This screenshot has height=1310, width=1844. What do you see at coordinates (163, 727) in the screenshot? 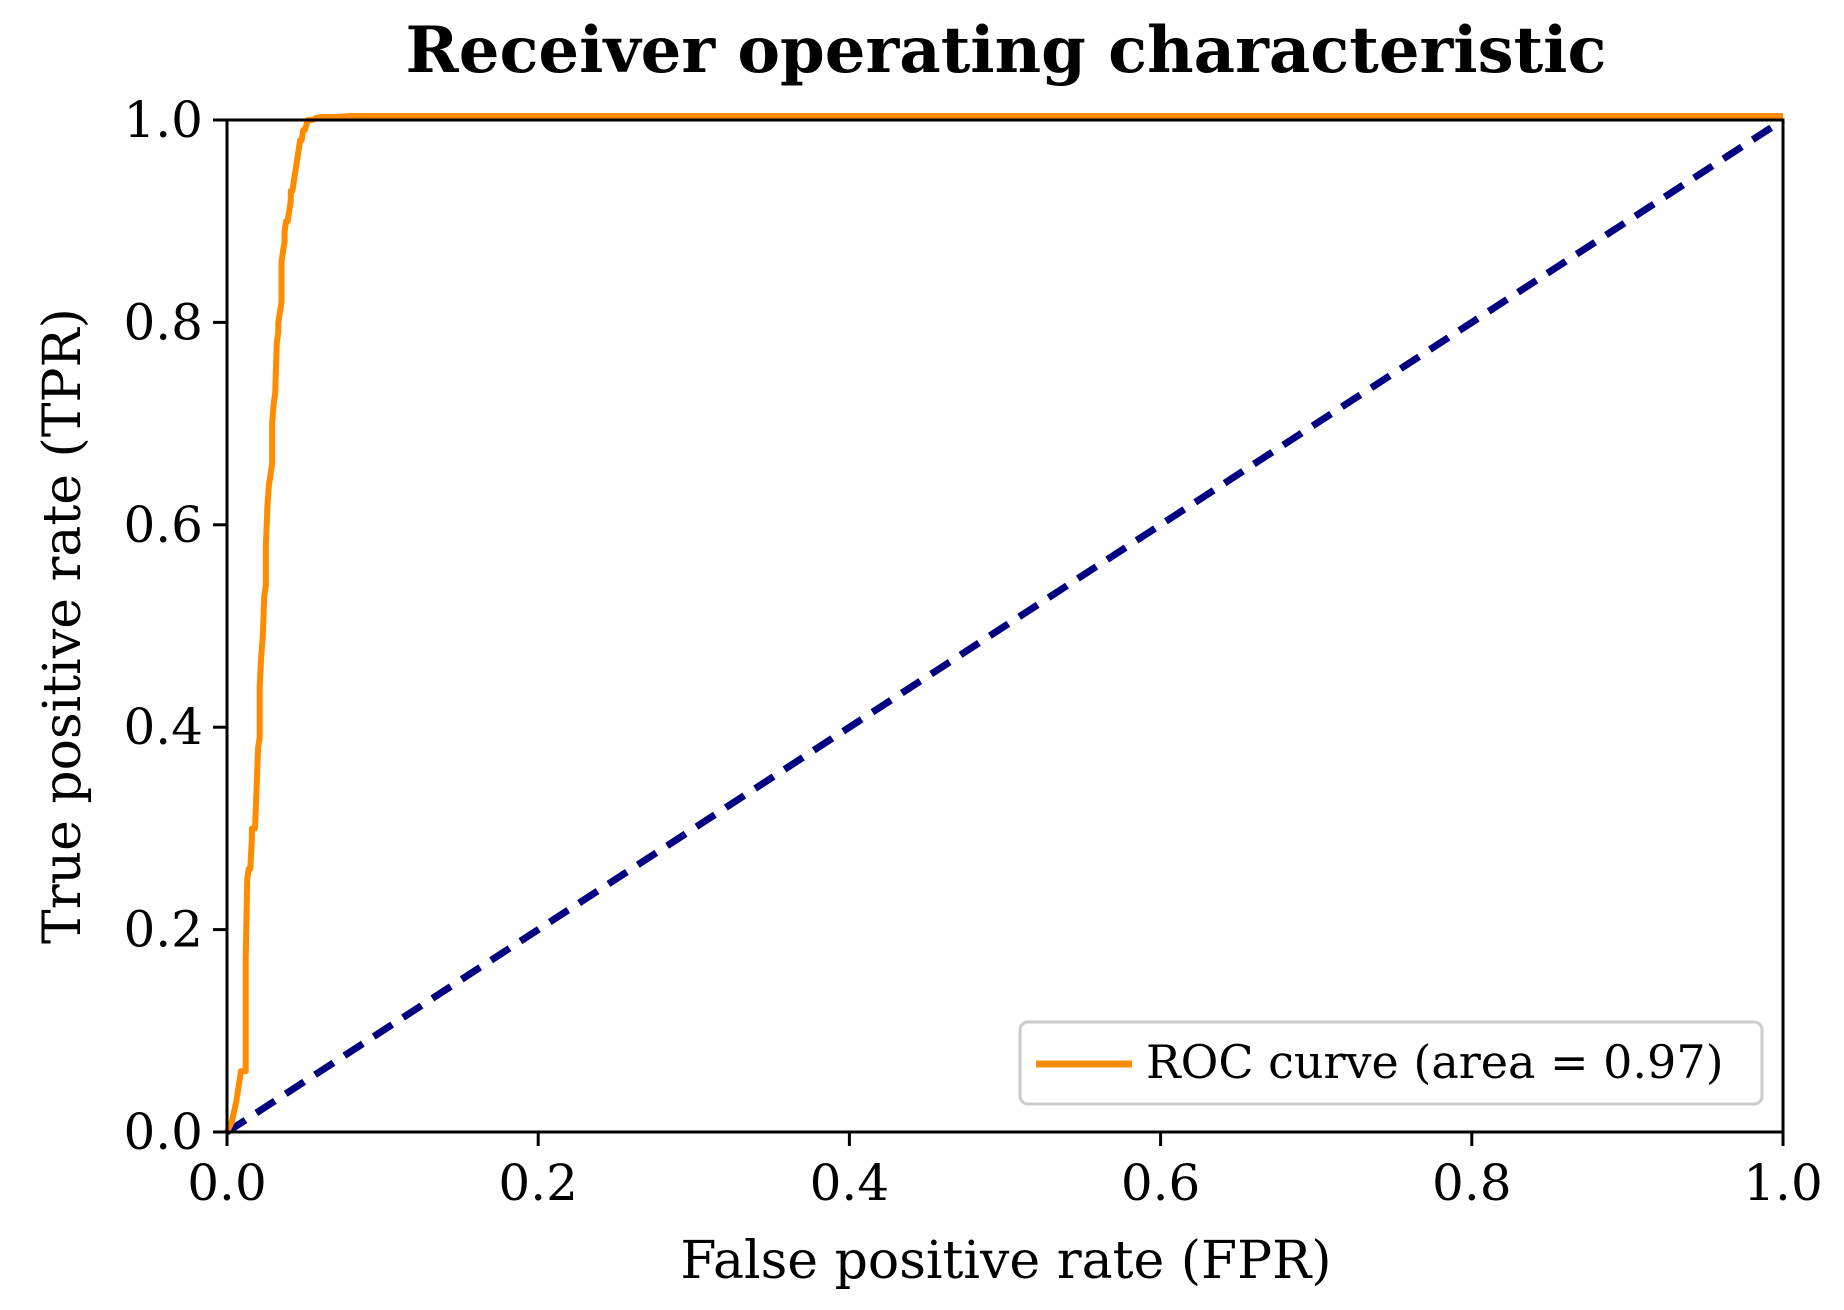
I see `y-tick-label: 0.4` at bounding box center [163, 727].